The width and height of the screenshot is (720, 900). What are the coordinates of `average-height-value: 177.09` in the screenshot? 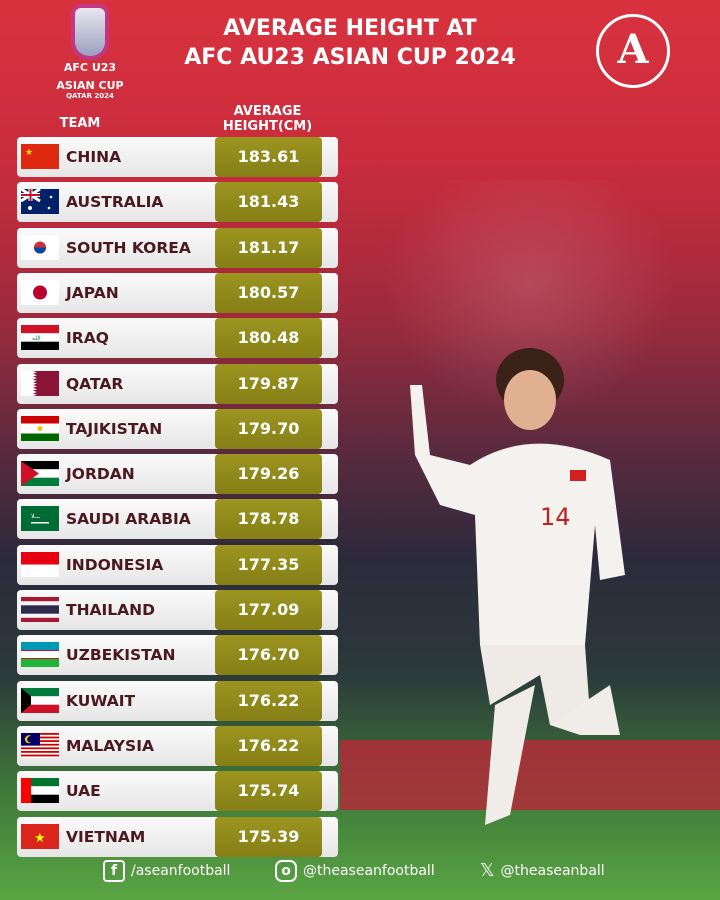 It's located at (268, 610).